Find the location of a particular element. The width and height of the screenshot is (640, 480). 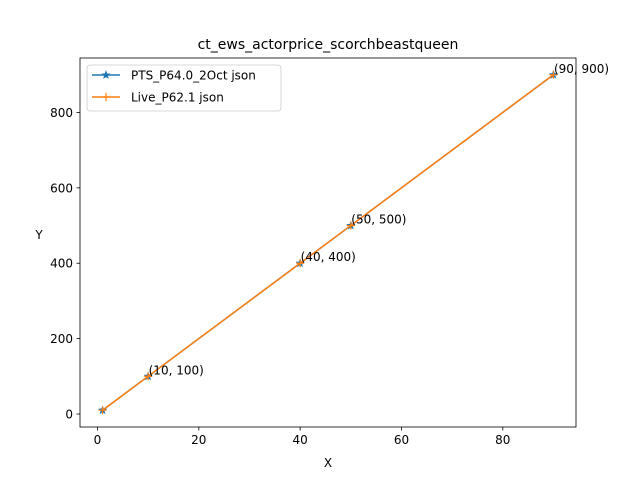

x-tick-label: 0 is located at coordinates (98, 440).